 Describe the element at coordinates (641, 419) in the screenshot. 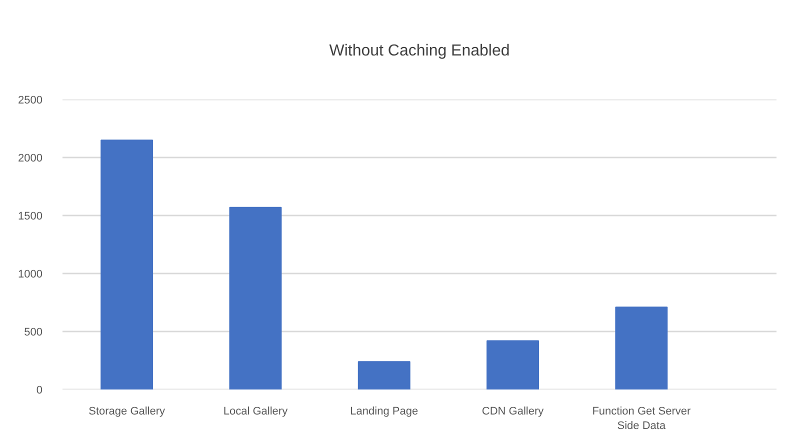

I see `x-tick-label: Function Get Server Side Data` at that location.